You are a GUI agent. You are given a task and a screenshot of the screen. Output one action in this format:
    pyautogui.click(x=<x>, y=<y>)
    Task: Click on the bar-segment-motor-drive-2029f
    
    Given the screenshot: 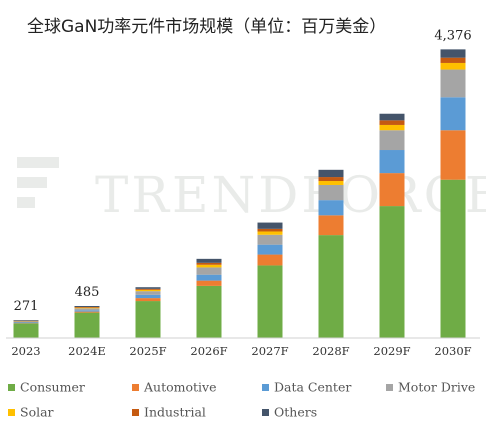 What is the action you would take?
    pyautogui.click(x=392, y=140)
    